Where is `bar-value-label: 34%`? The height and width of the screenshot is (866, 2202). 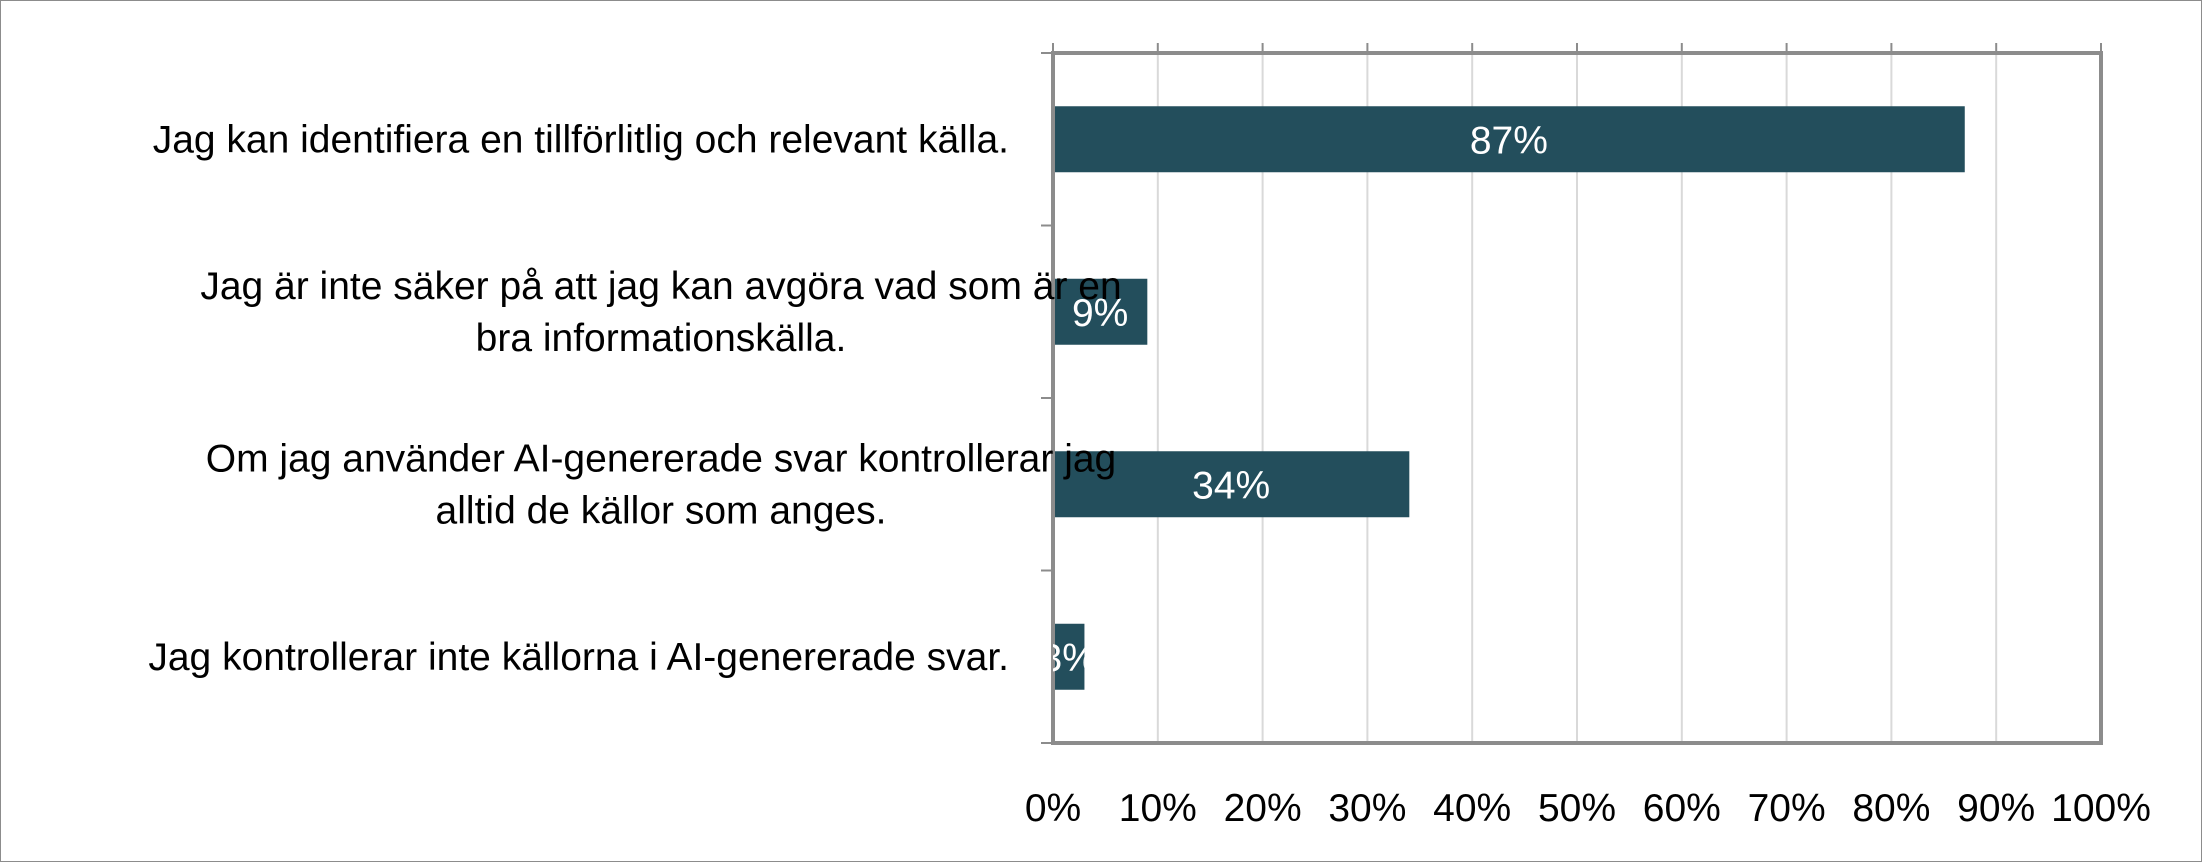
bar-value-label: 34% is located at coordinates (1231, 485).